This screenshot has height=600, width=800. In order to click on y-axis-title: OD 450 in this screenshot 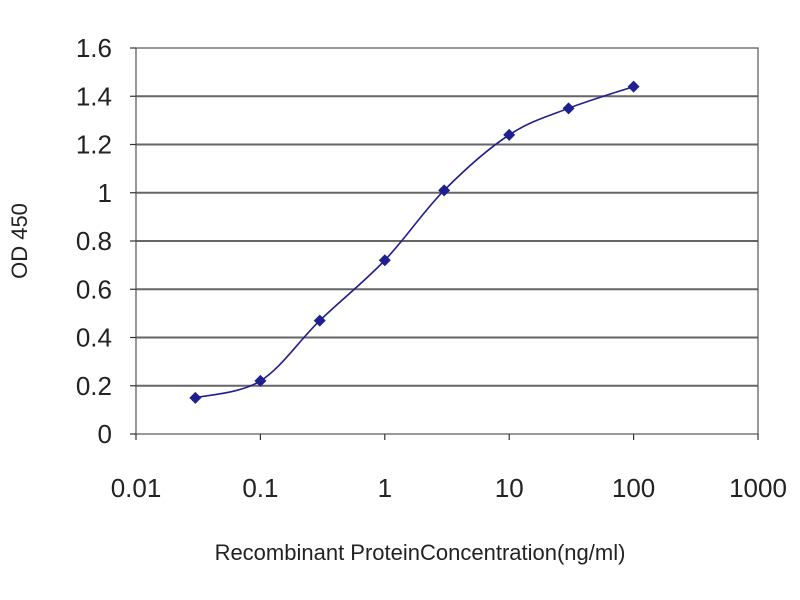, I will do `click(19, 241)`.